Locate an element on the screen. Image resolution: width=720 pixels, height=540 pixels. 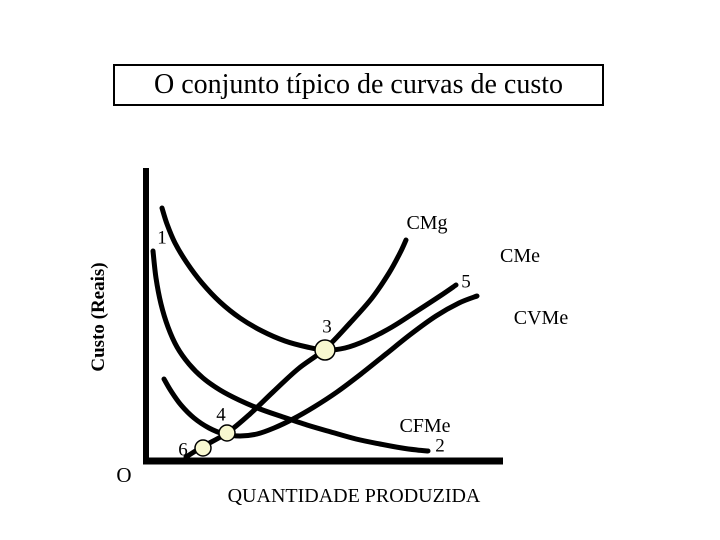
origin-label: O is located at coordinates (124, 475).